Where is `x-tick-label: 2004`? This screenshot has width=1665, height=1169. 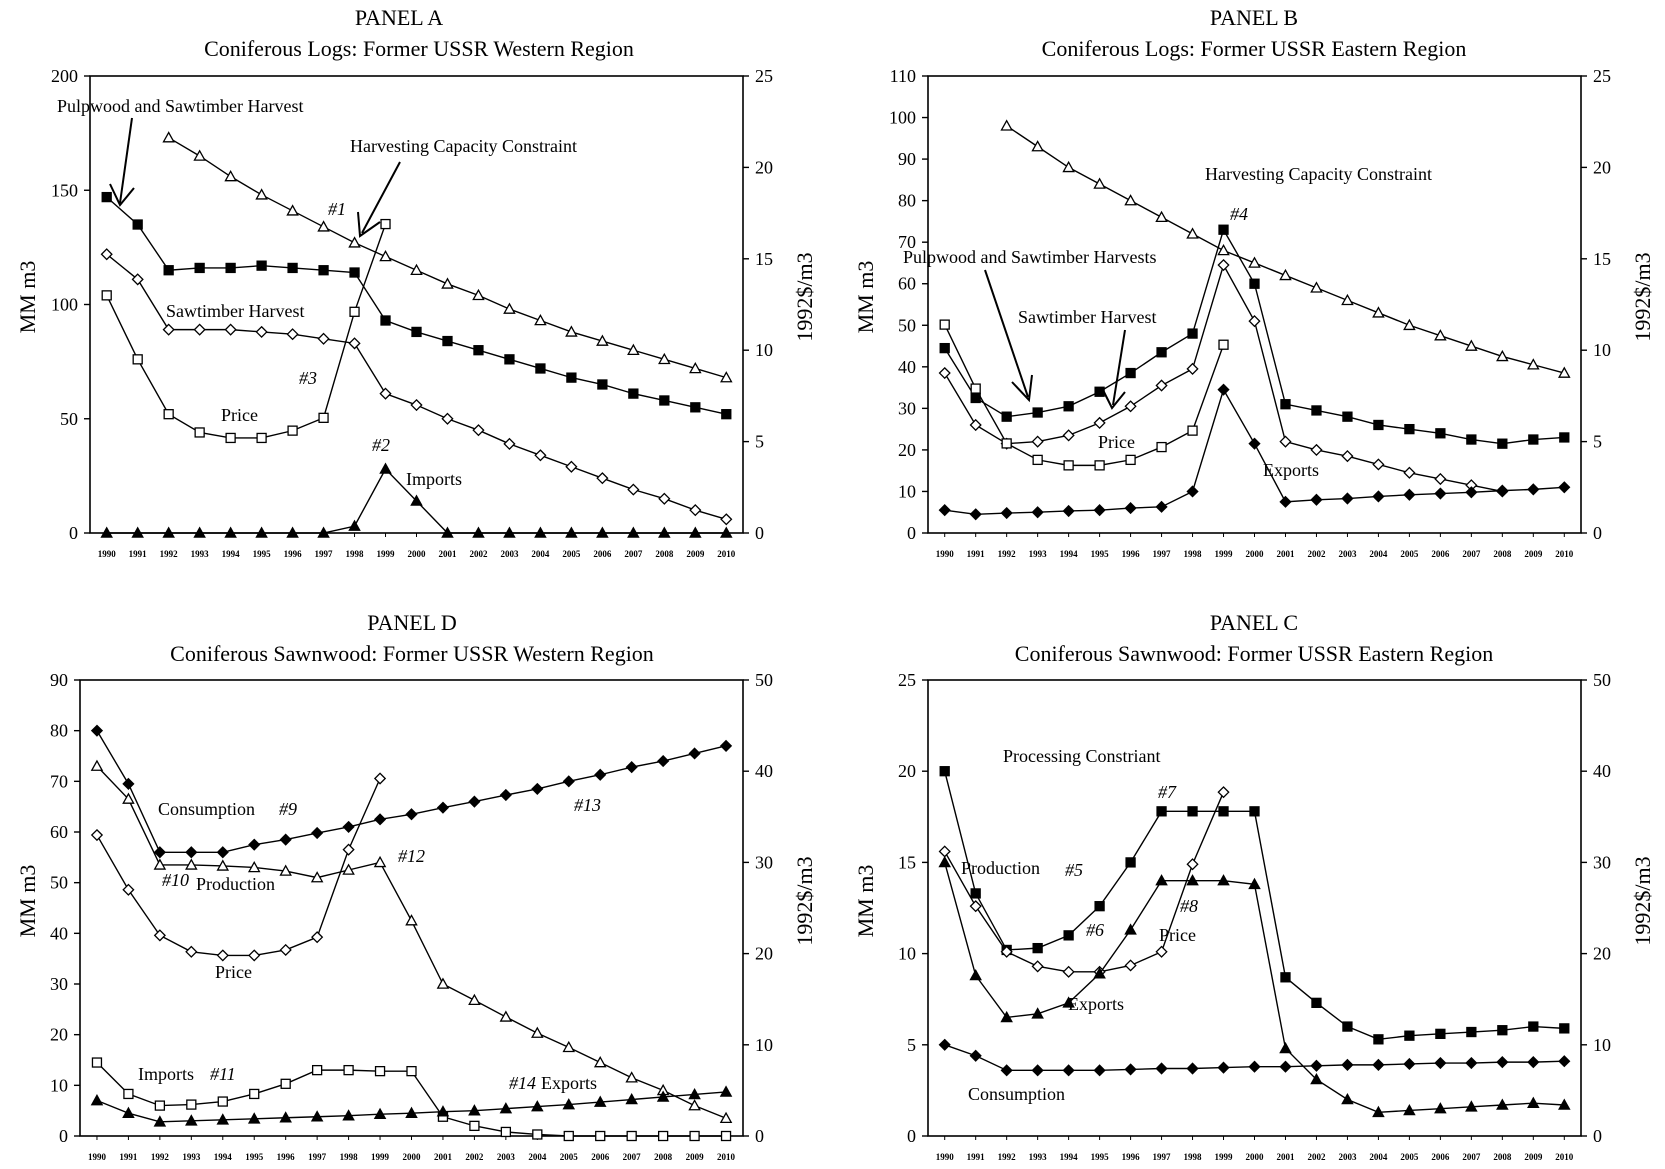 x-tick-label: 2004 is located at coordinates (1378, 554).